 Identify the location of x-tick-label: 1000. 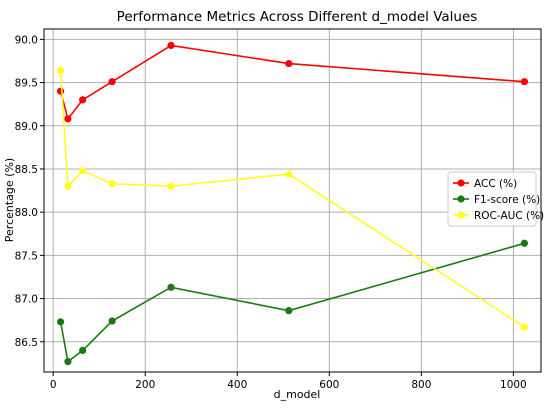
(513, 385).